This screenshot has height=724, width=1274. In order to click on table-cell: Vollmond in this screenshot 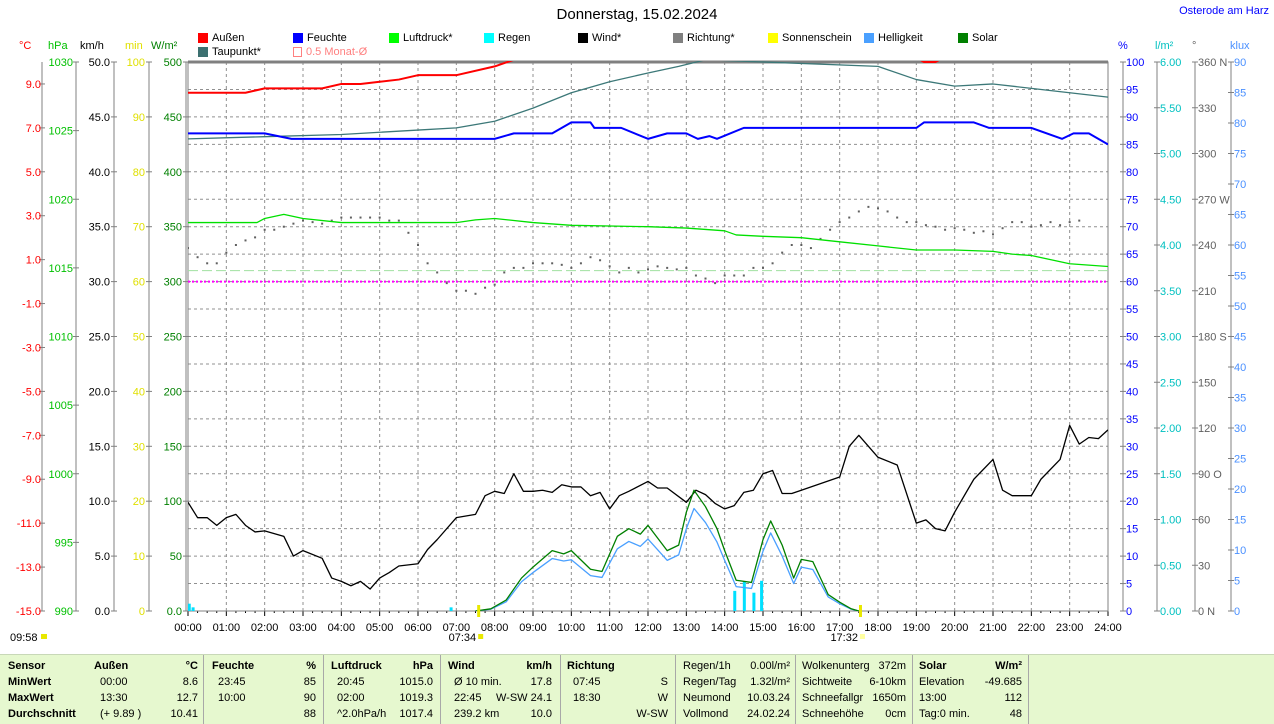, I will do `click(706, 714)`.